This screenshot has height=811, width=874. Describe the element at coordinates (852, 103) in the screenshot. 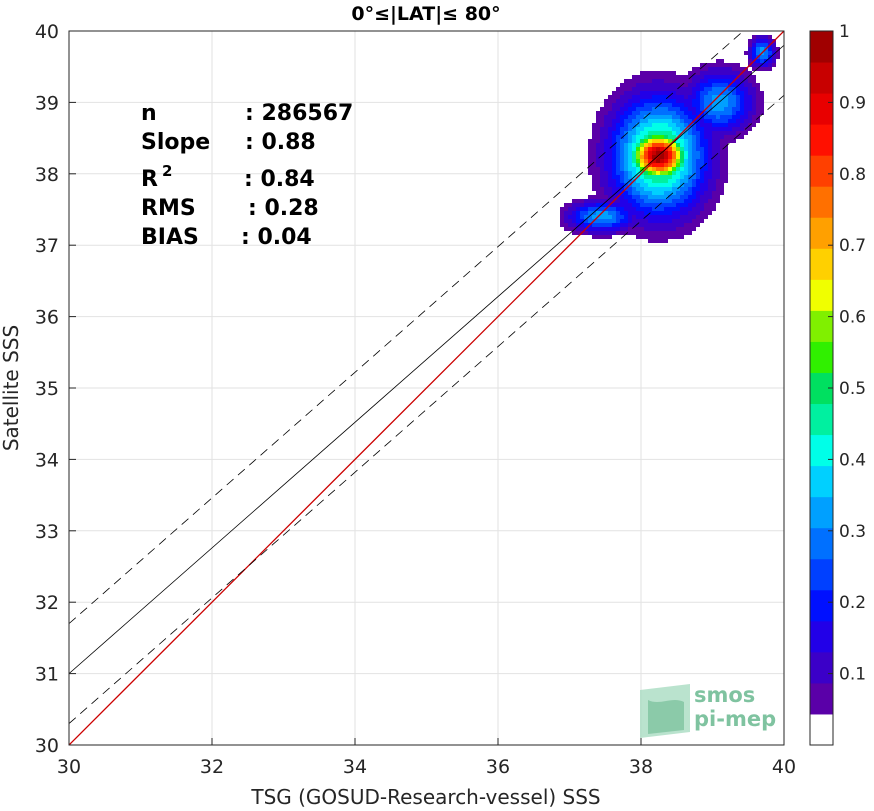

I see `colorbar-tick-label: 0.9` at that location.